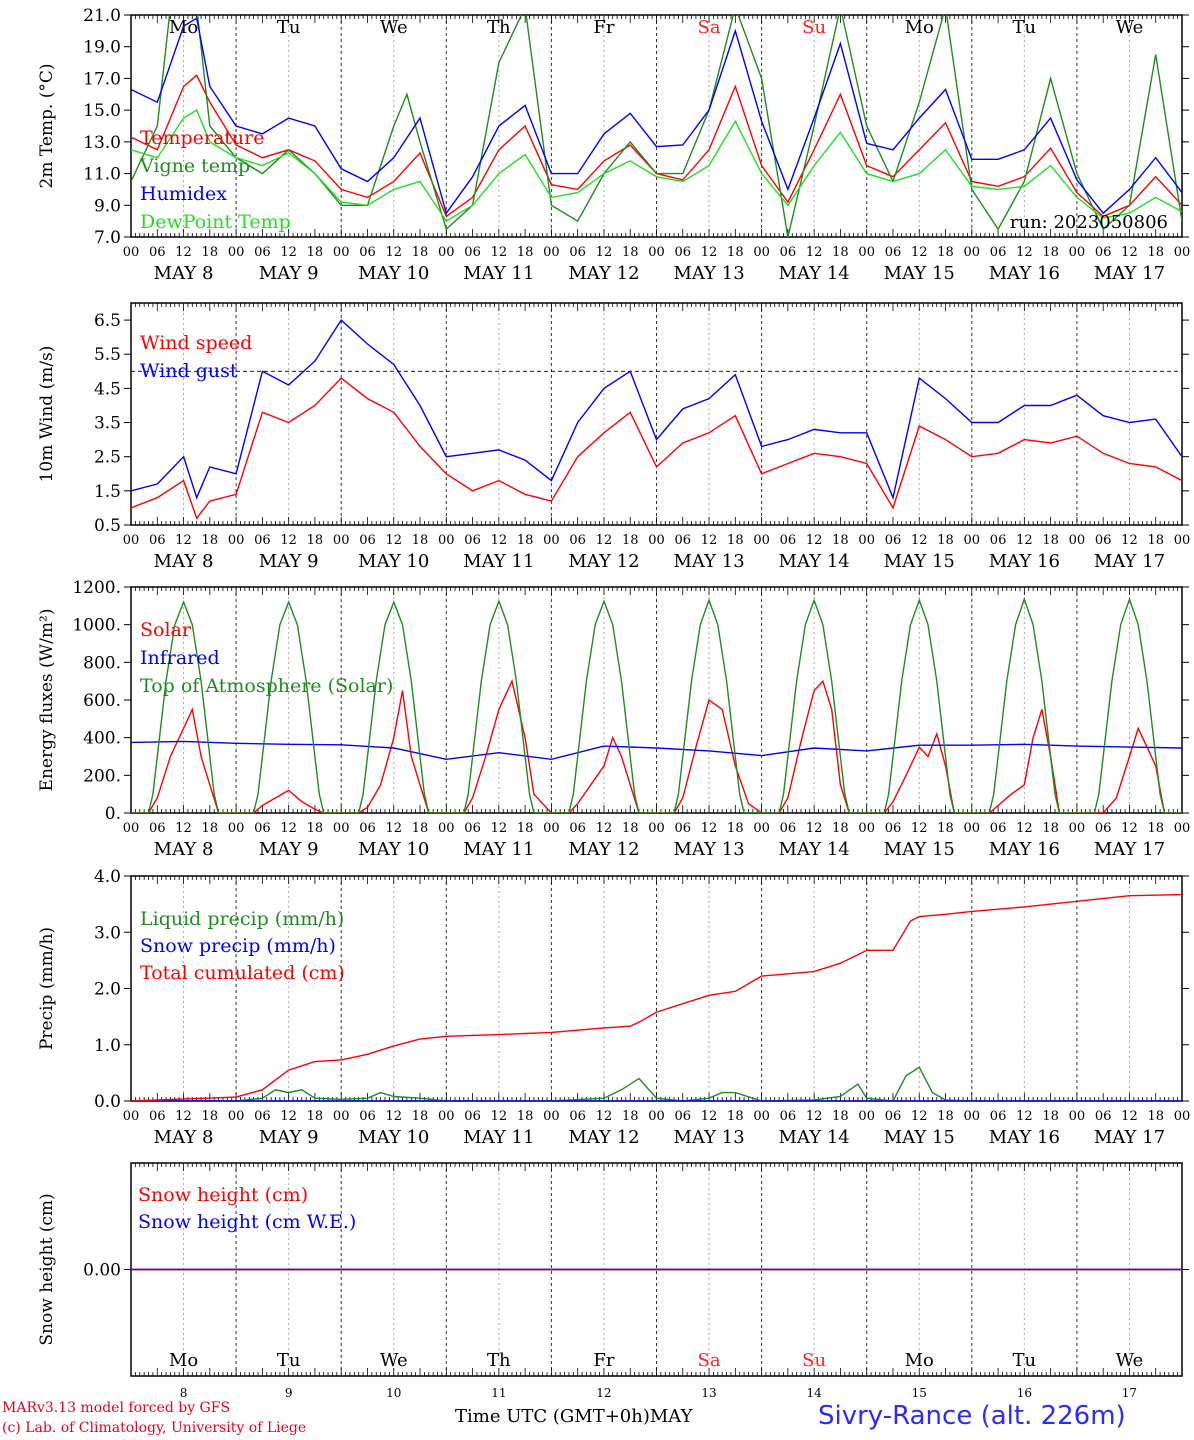 The height and width of the screenshot is (1440, 1194). What do you see at coordinates (394, 27) in the screenshot?
I see `weekday-label: We` at bounding box center [394, 27].